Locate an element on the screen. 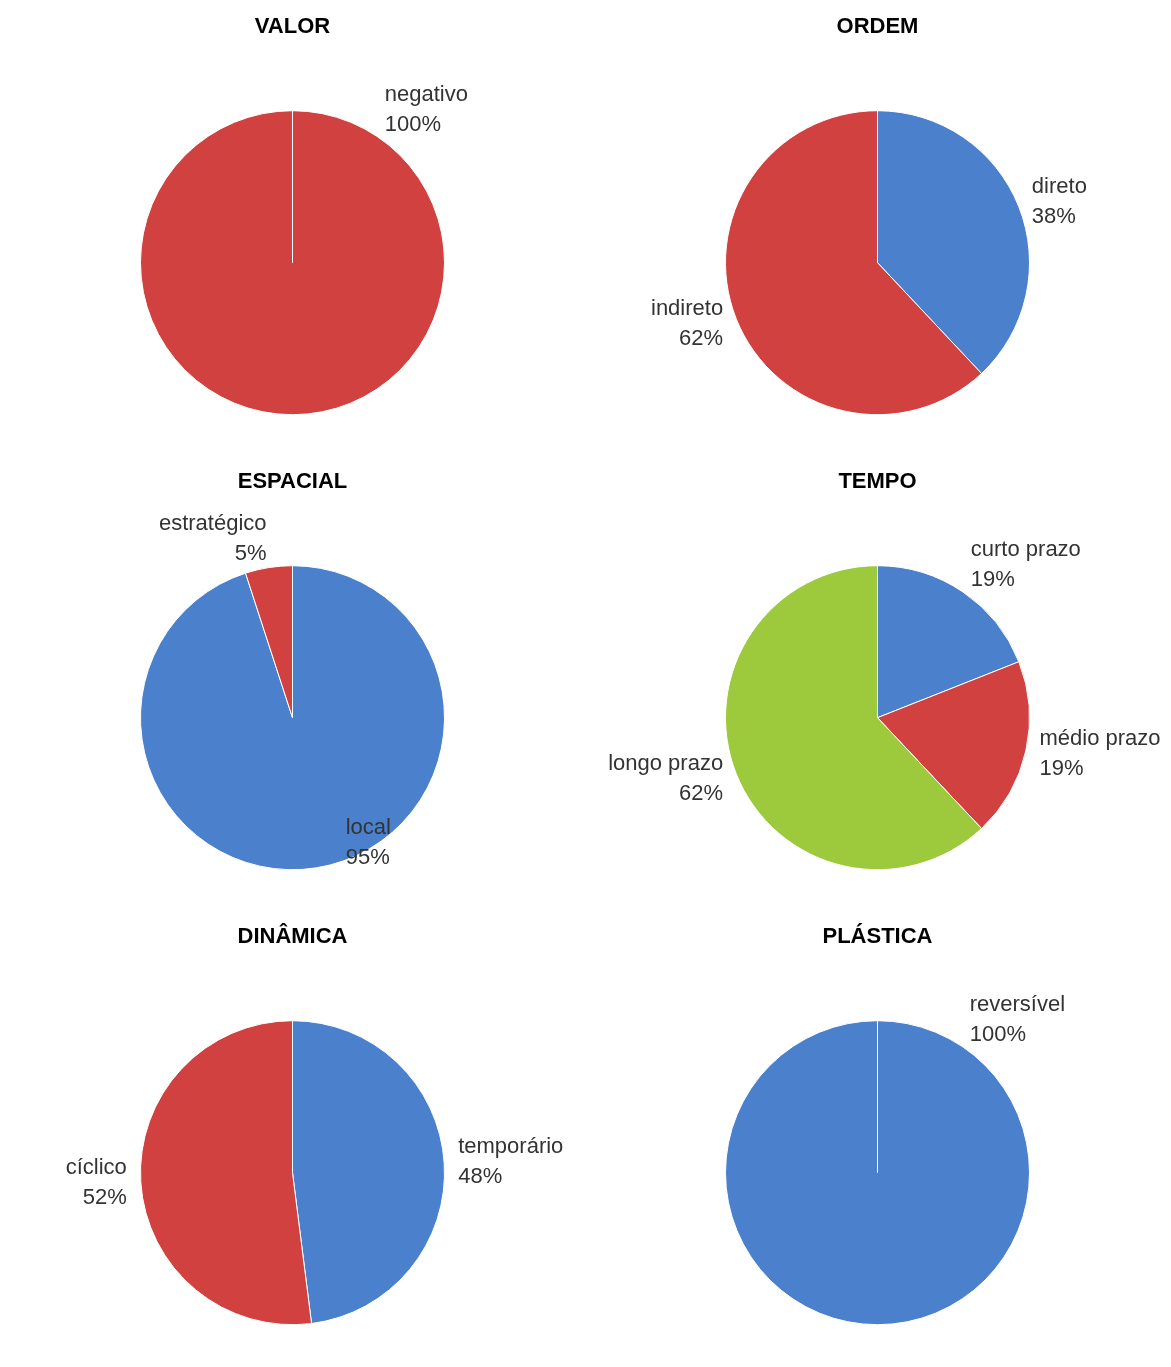 This screenshot has height=1367, width=1171. slice-label: cíclico is located at coordinates (96, 1167).